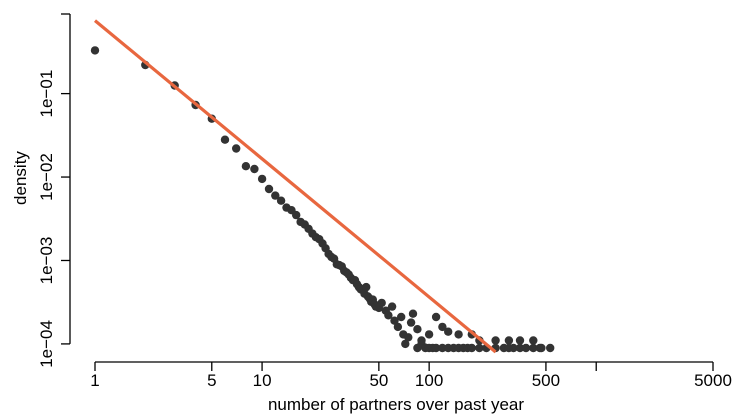 The height and width of the screenshot is (416, 741). I want to click on x-tick-label: 100, so click(429, 380).